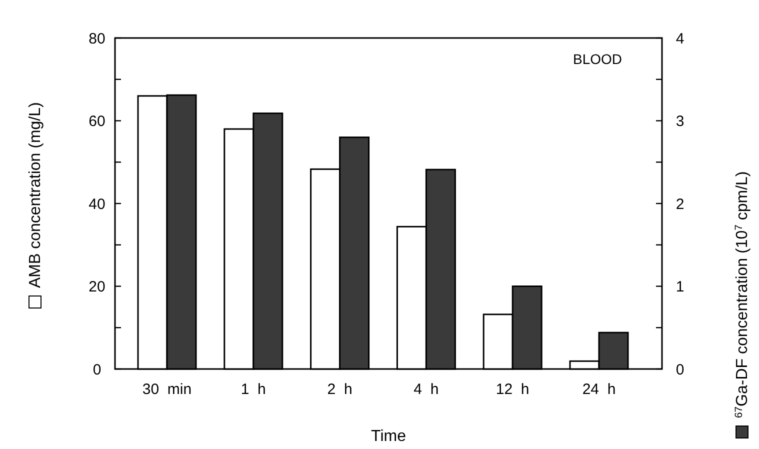  I want to click on y2-tick-label: 2, so click(680, 204).